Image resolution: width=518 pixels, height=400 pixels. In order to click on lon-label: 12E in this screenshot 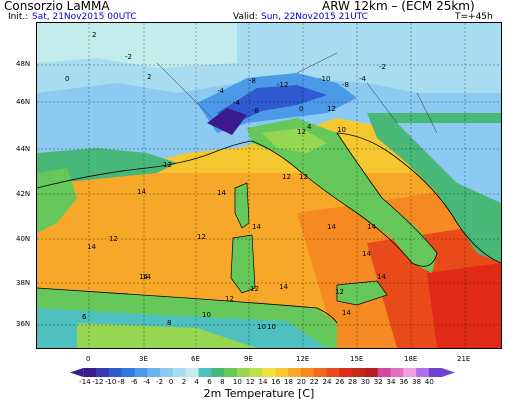, I will do `click(303, 359)`.